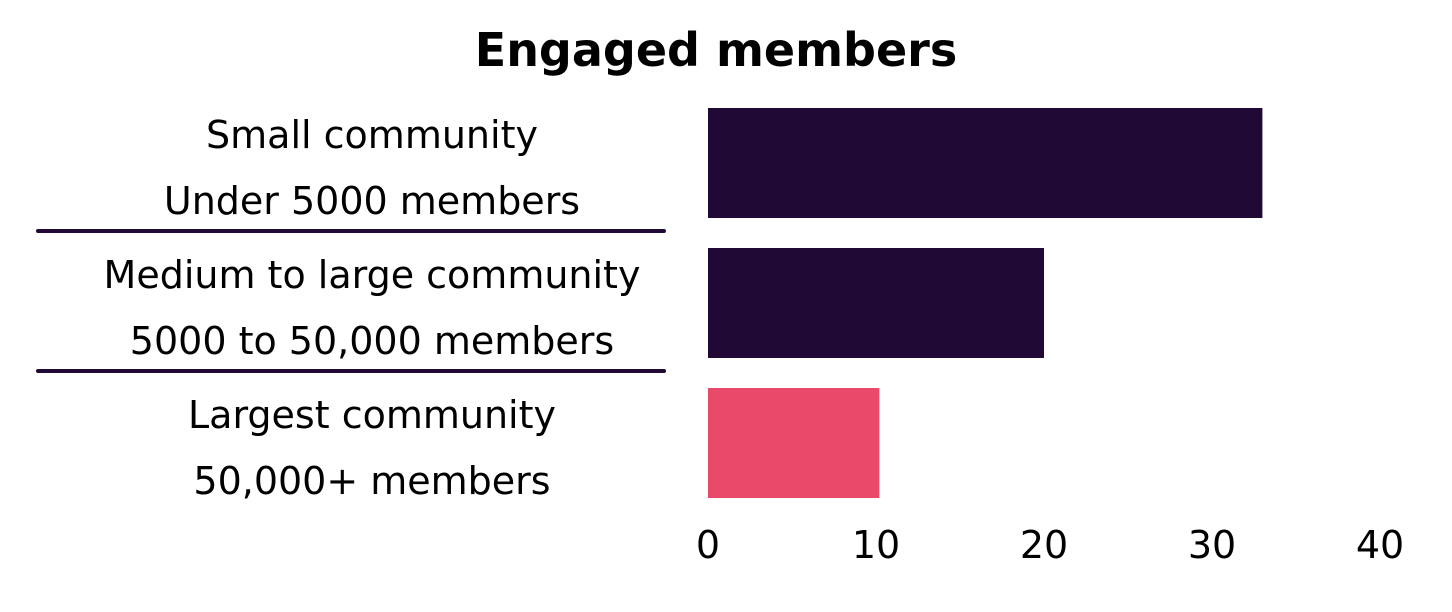 This screenshot has width=1452, height=612. What do you see at coordinates (372, 275) in the screenshot?
I see `category-label-2-line-1: Medium to large community` at bounding box center [372, 275].